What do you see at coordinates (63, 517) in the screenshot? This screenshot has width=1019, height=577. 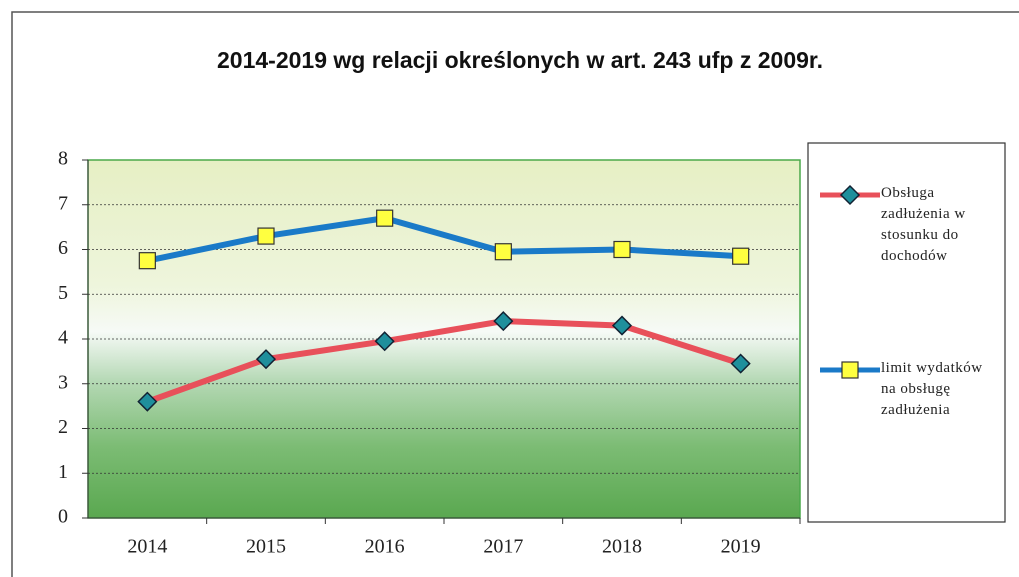 I see `y-tick-label: 0` at bounding box center [63, 517].